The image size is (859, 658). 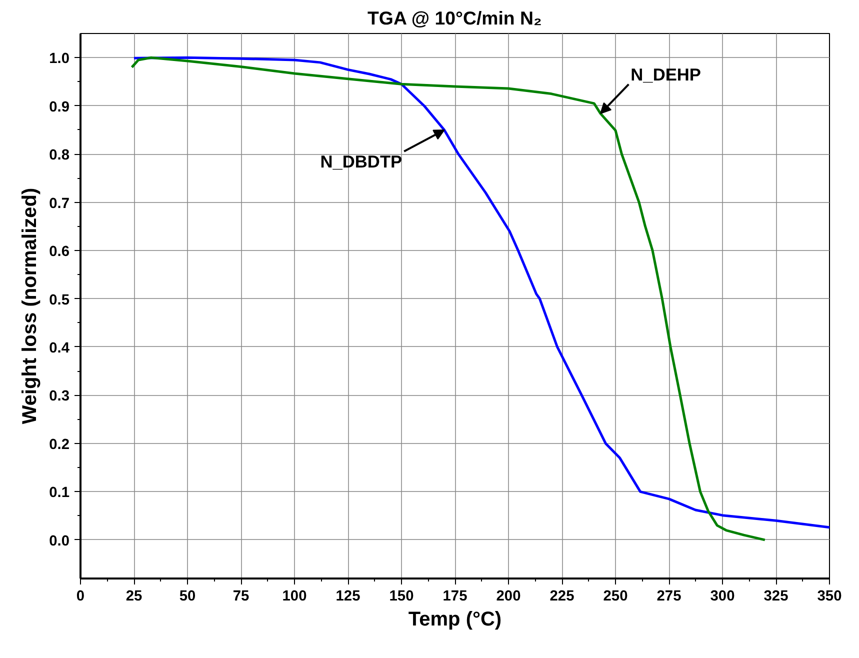 What do you see at coordinates (508, 596) in the screenshot?
I see `x-tick-label: 200` at bounding box center [508, 596].